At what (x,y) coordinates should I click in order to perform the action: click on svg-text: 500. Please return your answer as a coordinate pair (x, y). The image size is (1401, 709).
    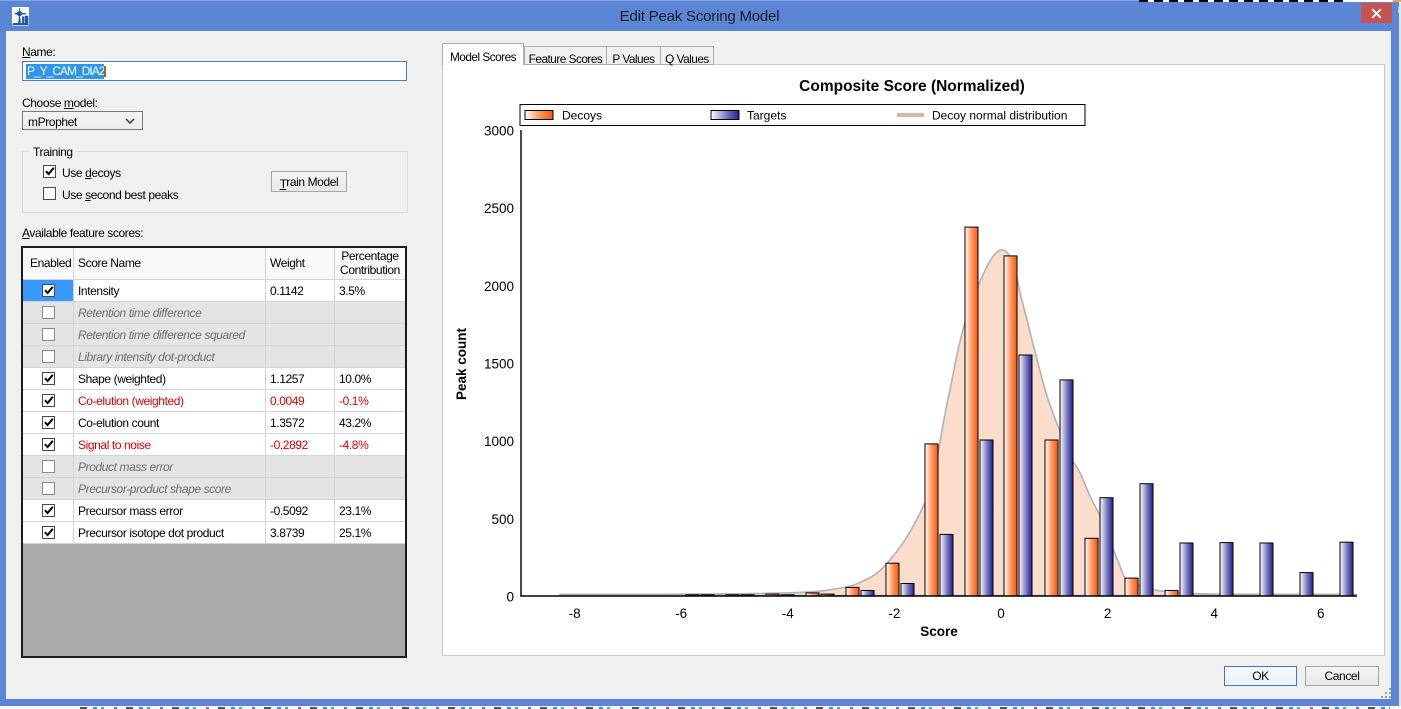
    Looking at the image, I should click on (502, 519).